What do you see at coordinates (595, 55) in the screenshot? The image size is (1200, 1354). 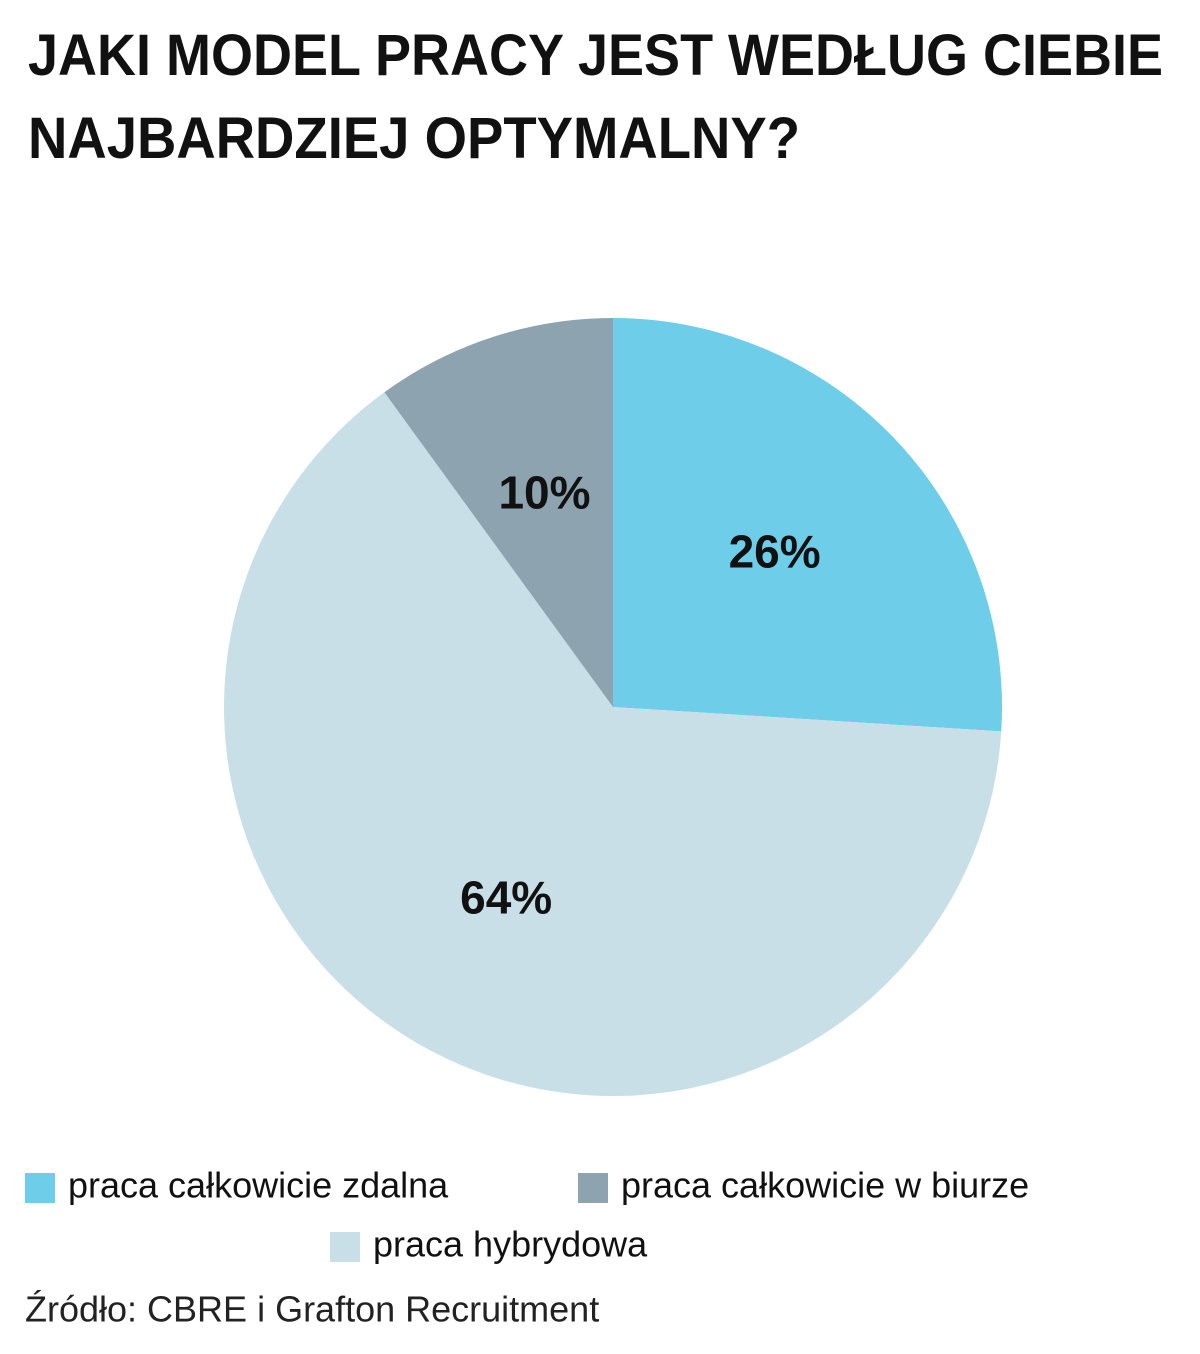 I see `chart-title: JAKI MODEL PRACY JEST WEDŁUG CIEBIE` at bounding box center [595, 55].